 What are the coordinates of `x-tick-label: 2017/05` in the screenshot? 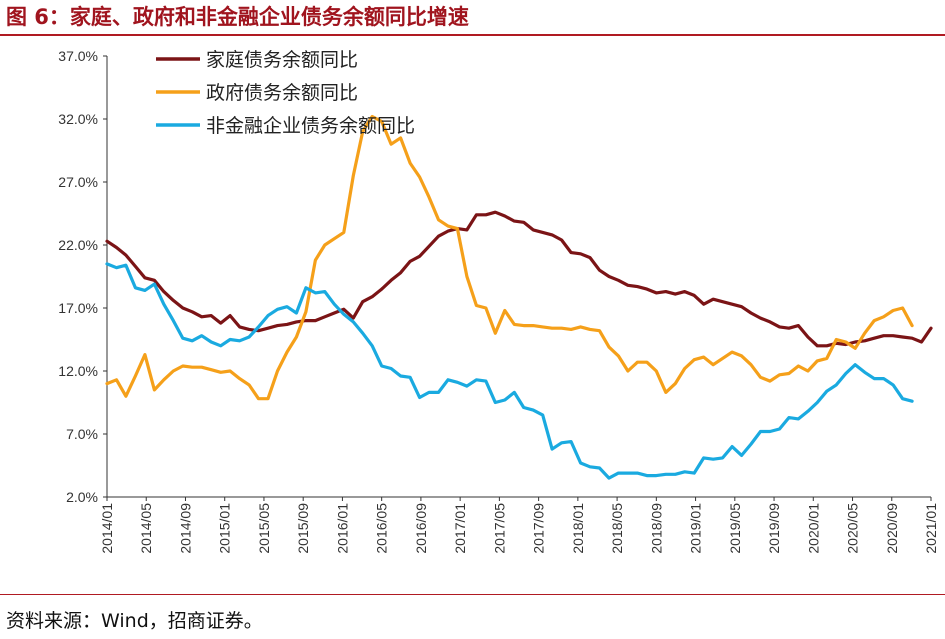 It's located at (499, 528).